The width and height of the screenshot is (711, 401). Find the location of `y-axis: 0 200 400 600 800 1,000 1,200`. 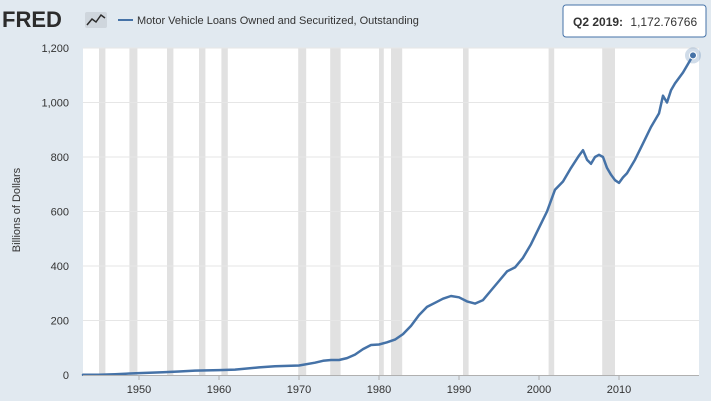

y-axis: 0 200 400 600 800 1,000 1,200 is located at coordinates (55, 212).